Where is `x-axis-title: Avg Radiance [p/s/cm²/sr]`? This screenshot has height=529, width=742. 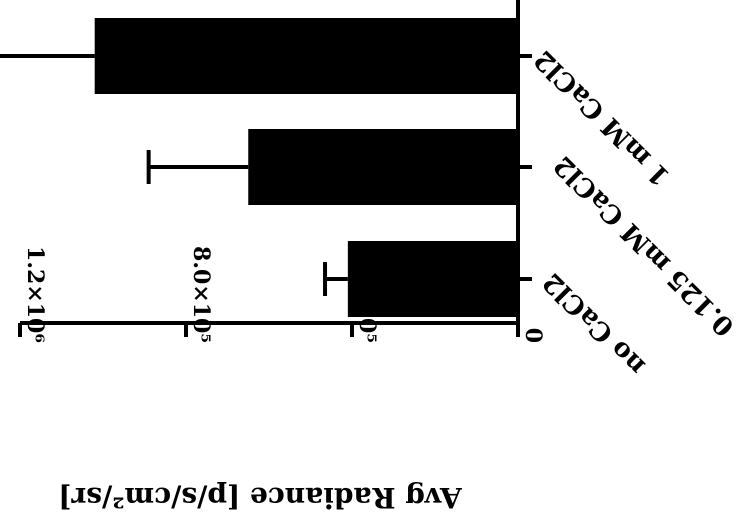
x-axis-title: Avg Radiance [p/s/cm²/sr] is located at coordinates (260, 497).